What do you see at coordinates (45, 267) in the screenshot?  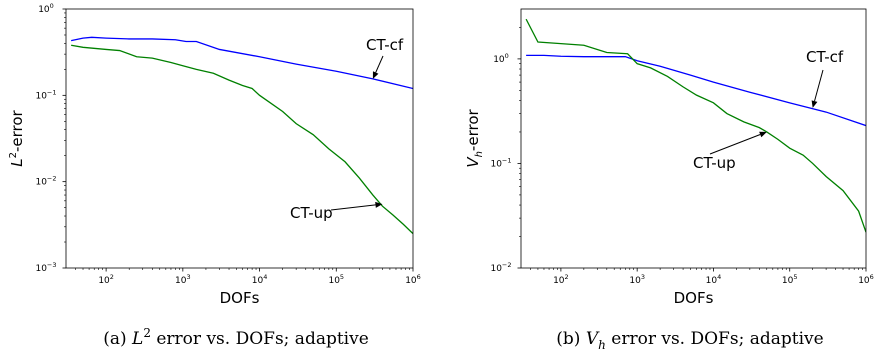 I see `y-tick-label: 10⁻³` at bounding box center [45, 267].